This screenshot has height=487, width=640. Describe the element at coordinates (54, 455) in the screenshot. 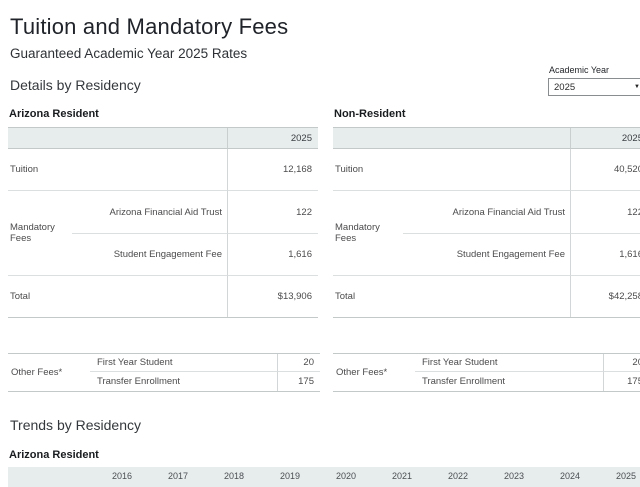

I see `trends-residency-heading: Arizona Resident` at that location.